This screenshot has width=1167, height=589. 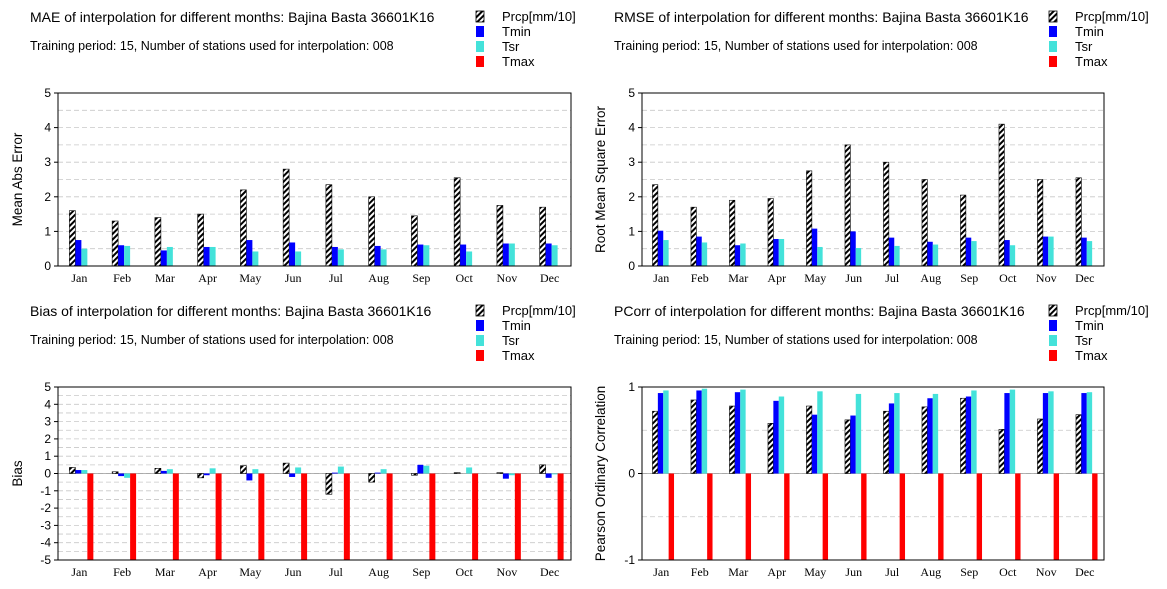 I want to click on x-tick-label: Nov, so click(x=1046, y=278).